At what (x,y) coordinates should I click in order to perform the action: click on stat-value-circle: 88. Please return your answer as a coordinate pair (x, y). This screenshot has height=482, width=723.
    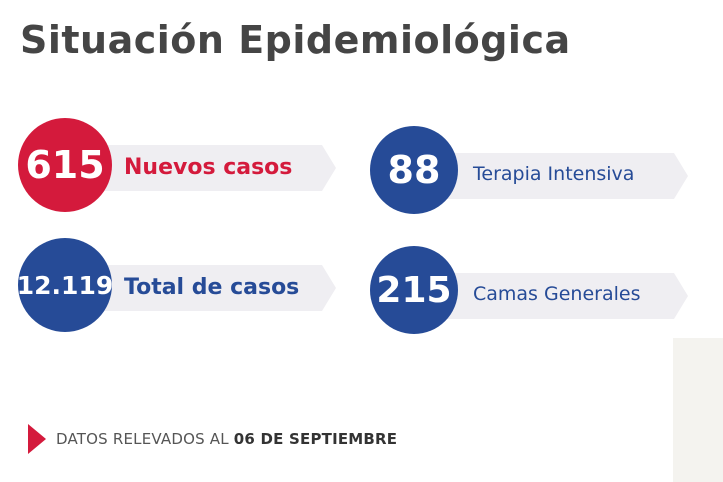
    Looking at the image, I should click on (414, 170).